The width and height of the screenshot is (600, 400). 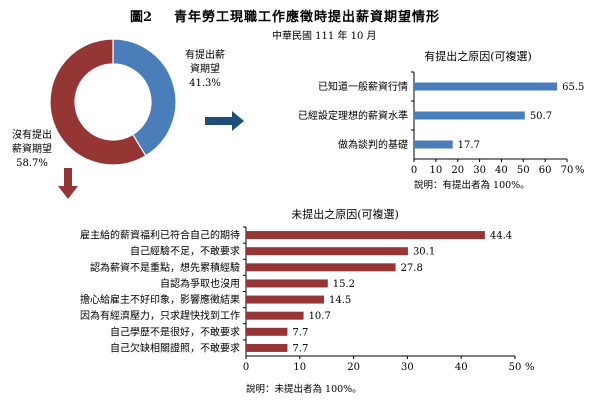 I want to click on donut-label-with: 有提出薪 資期望 41.3%, so click(x=205, y=68).